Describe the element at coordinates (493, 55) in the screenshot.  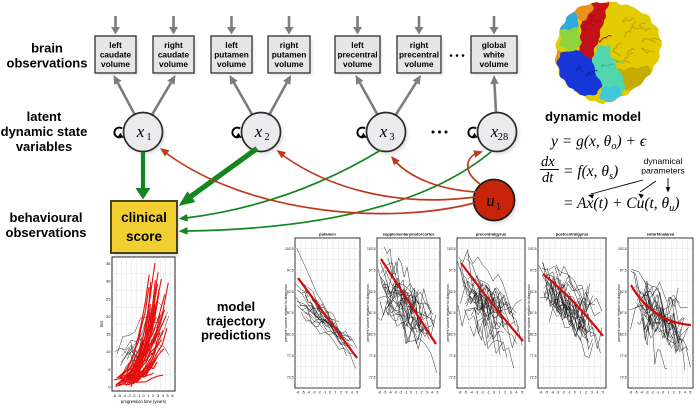
I see `svg-text: white` at that location.